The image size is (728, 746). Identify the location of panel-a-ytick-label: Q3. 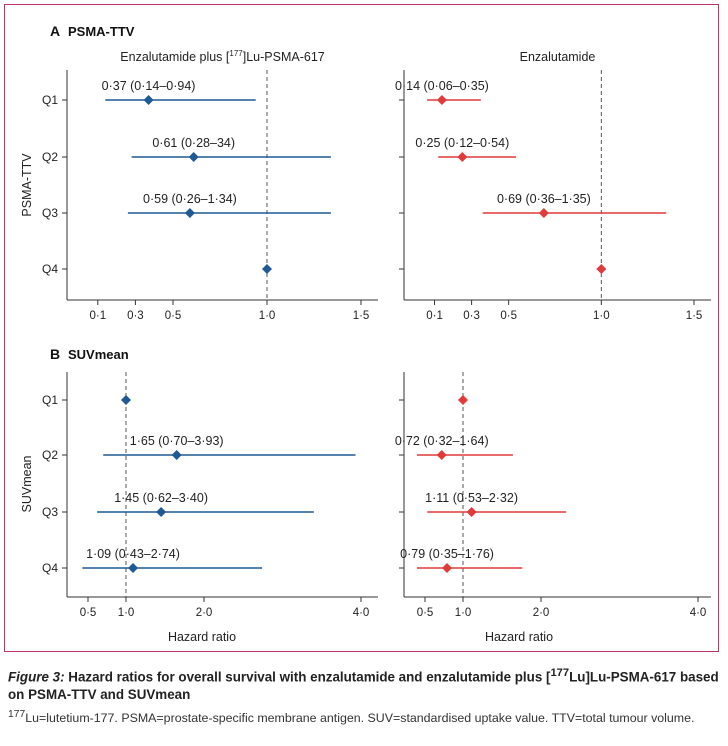
(50, 213).